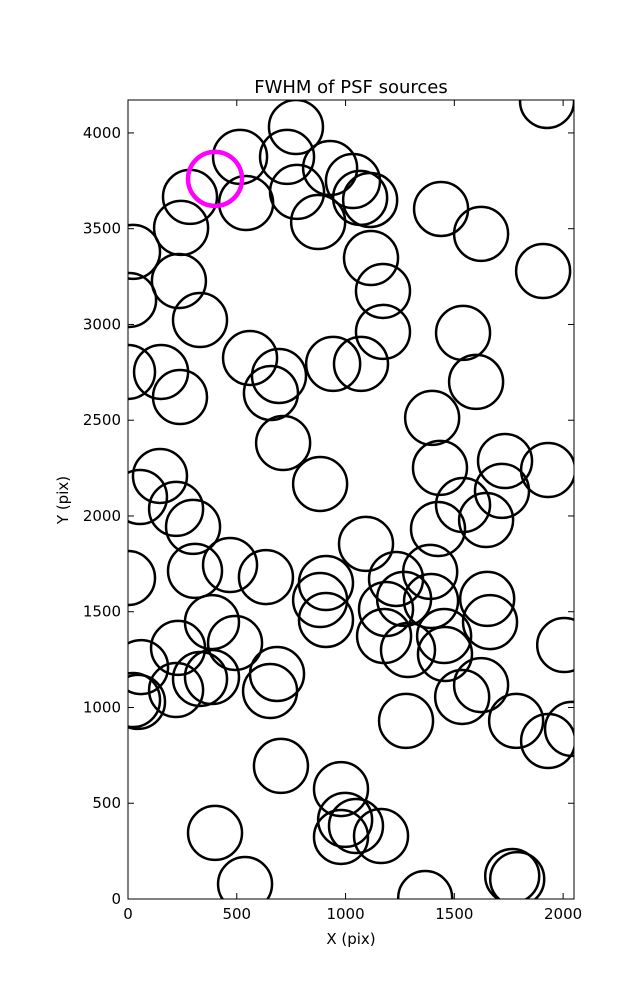  I want to click on y-tick-label: 0, so click(116, 899).